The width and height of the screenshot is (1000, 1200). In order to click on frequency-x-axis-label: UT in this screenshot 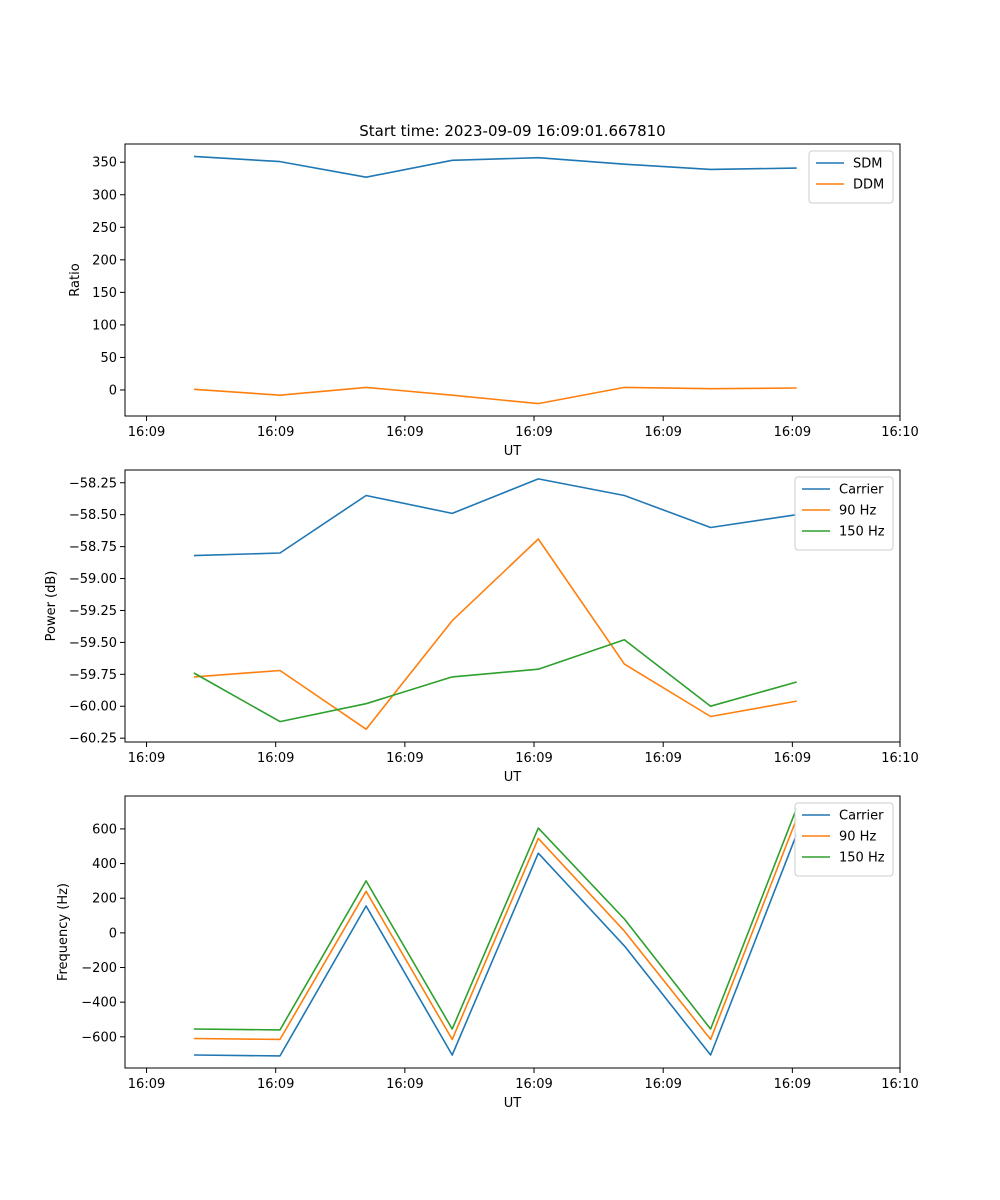, I will do `click(513, 1103)`.